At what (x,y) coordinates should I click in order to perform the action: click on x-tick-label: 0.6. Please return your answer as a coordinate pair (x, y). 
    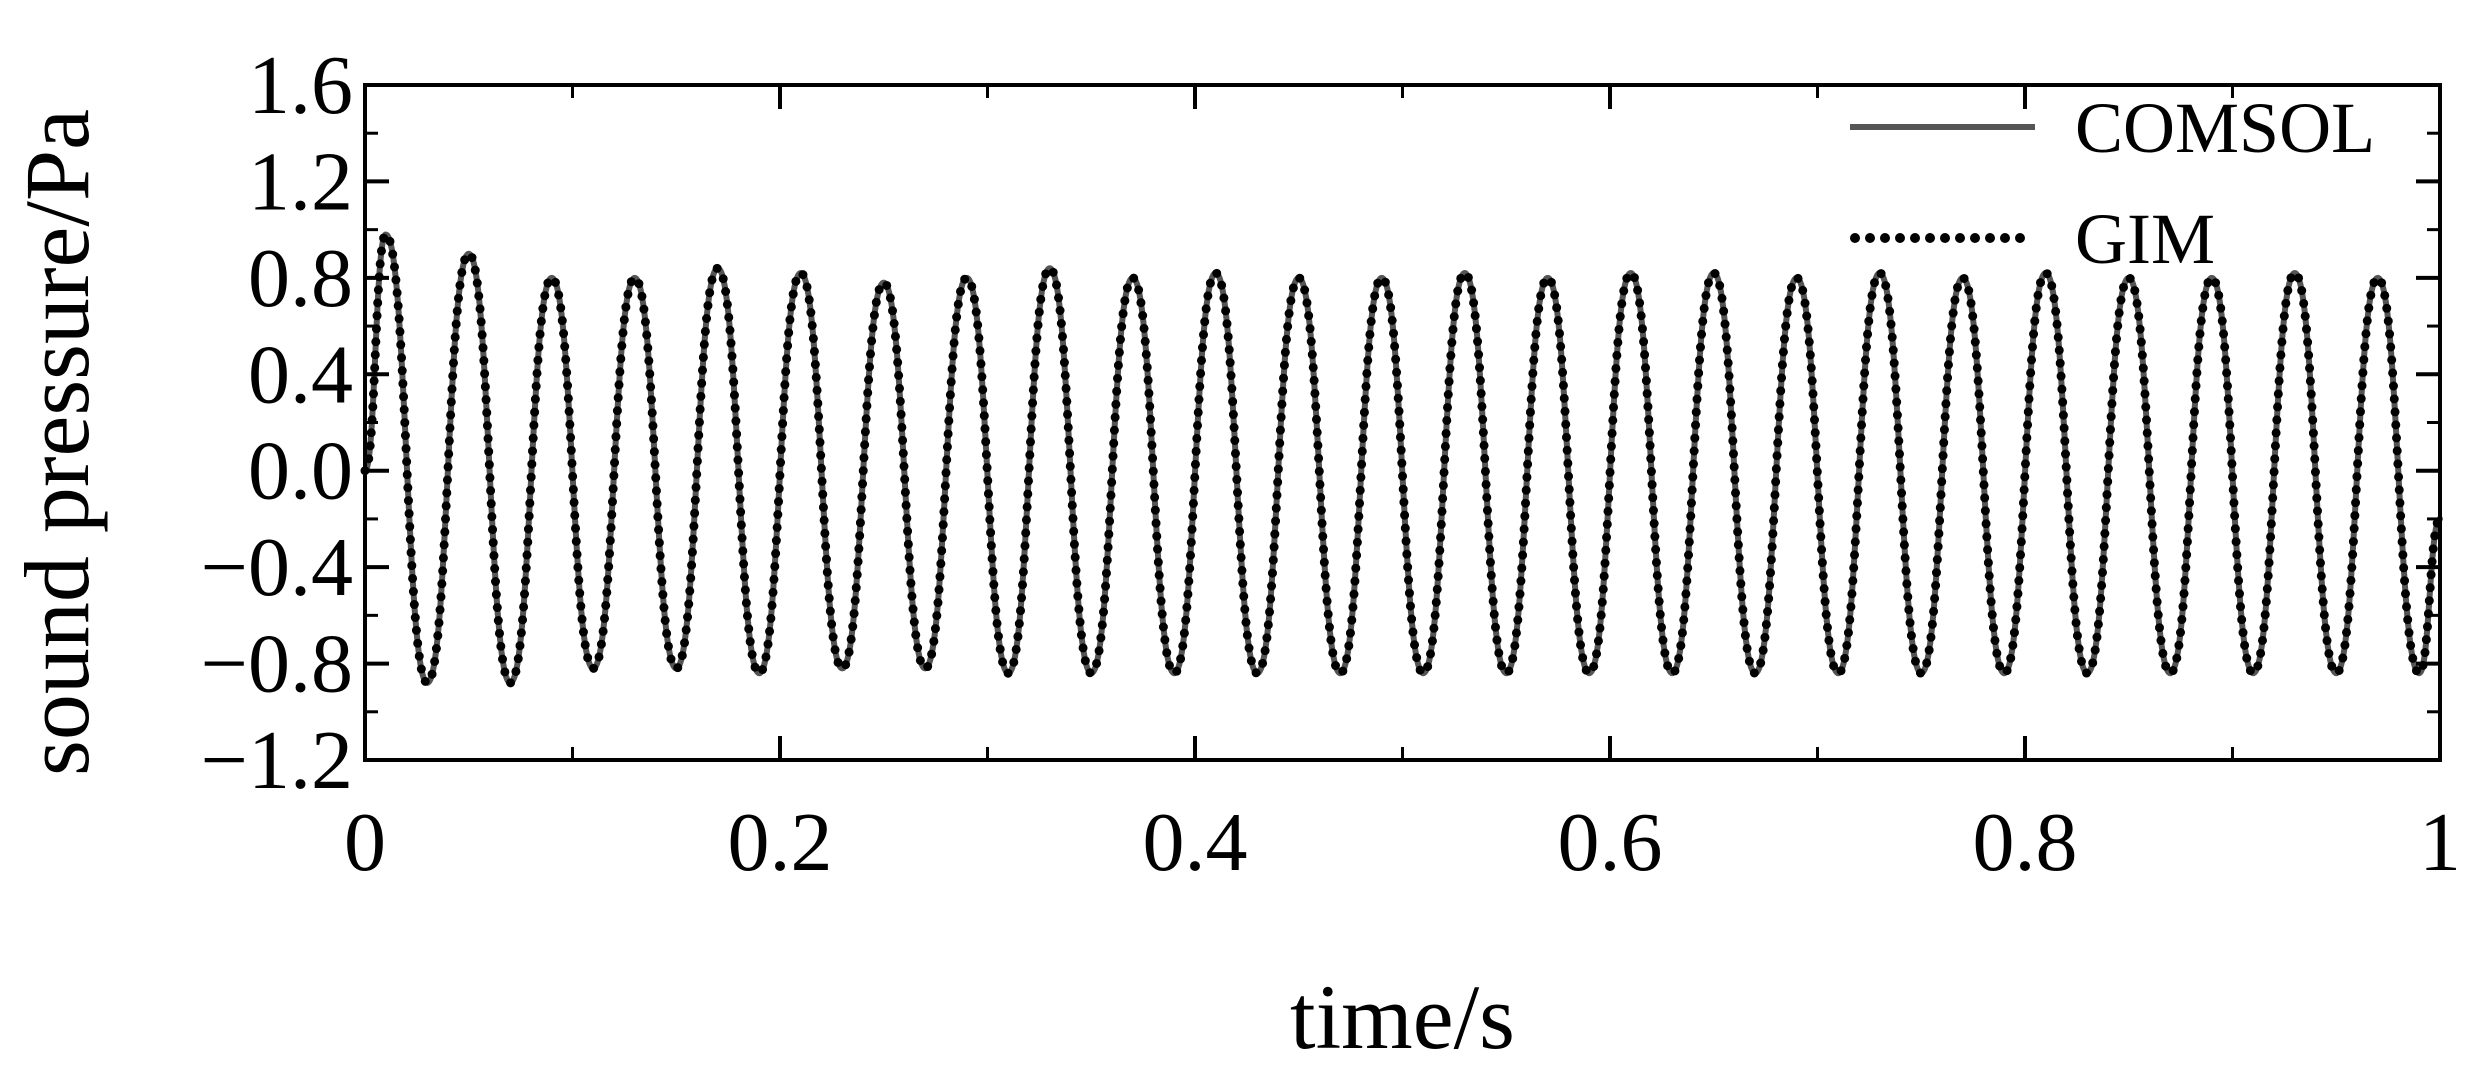
    Looking at the image, I should click on (1610, 842).